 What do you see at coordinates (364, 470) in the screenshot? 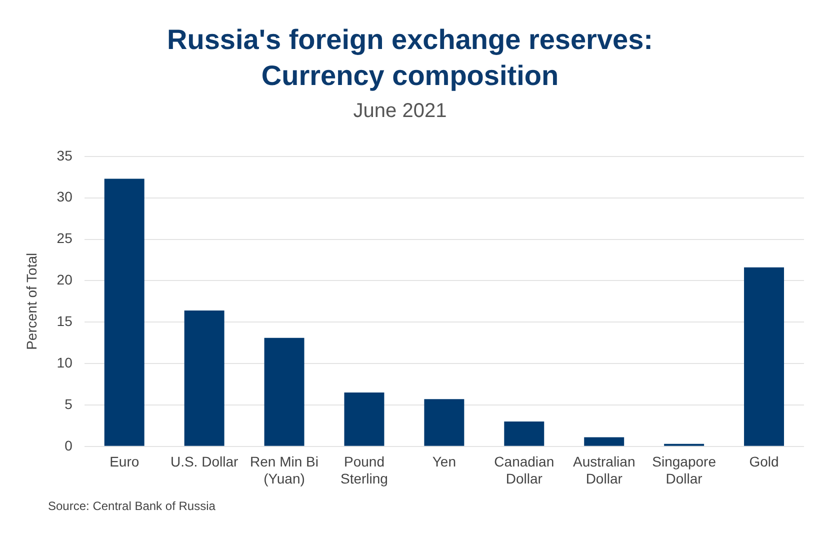
I see `x-tick-label: Pound Sterling` at bounding box center [364, 470].